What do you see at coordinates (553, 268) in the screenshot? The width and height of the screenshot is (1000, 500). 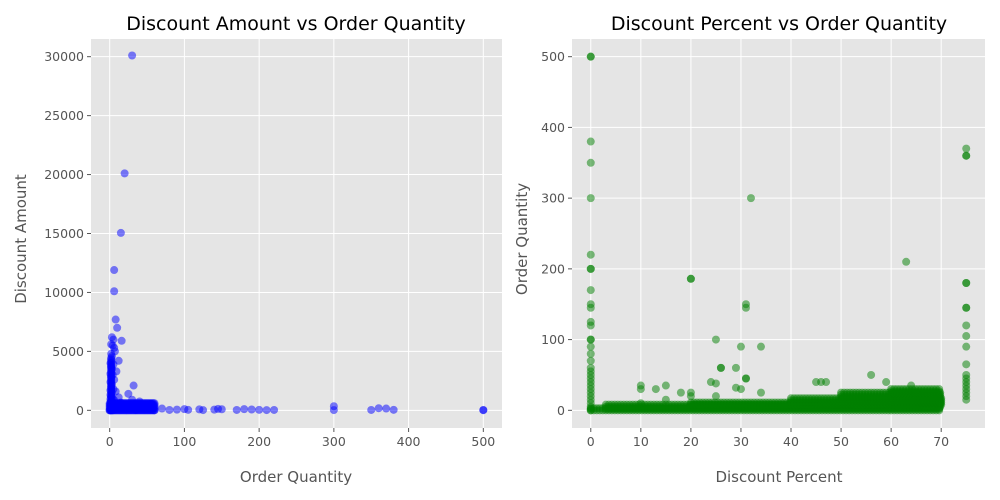 I see `y-tick-label: 200` at bounding box center [553, 268].